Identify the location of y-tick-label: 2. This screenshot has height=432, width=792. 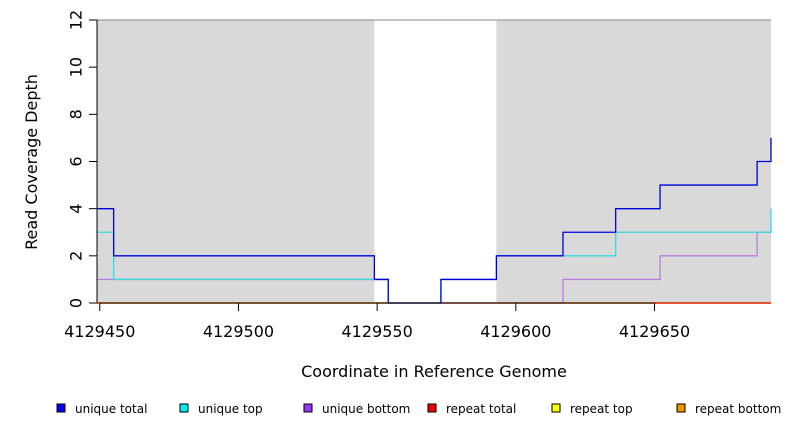
(76, 256).